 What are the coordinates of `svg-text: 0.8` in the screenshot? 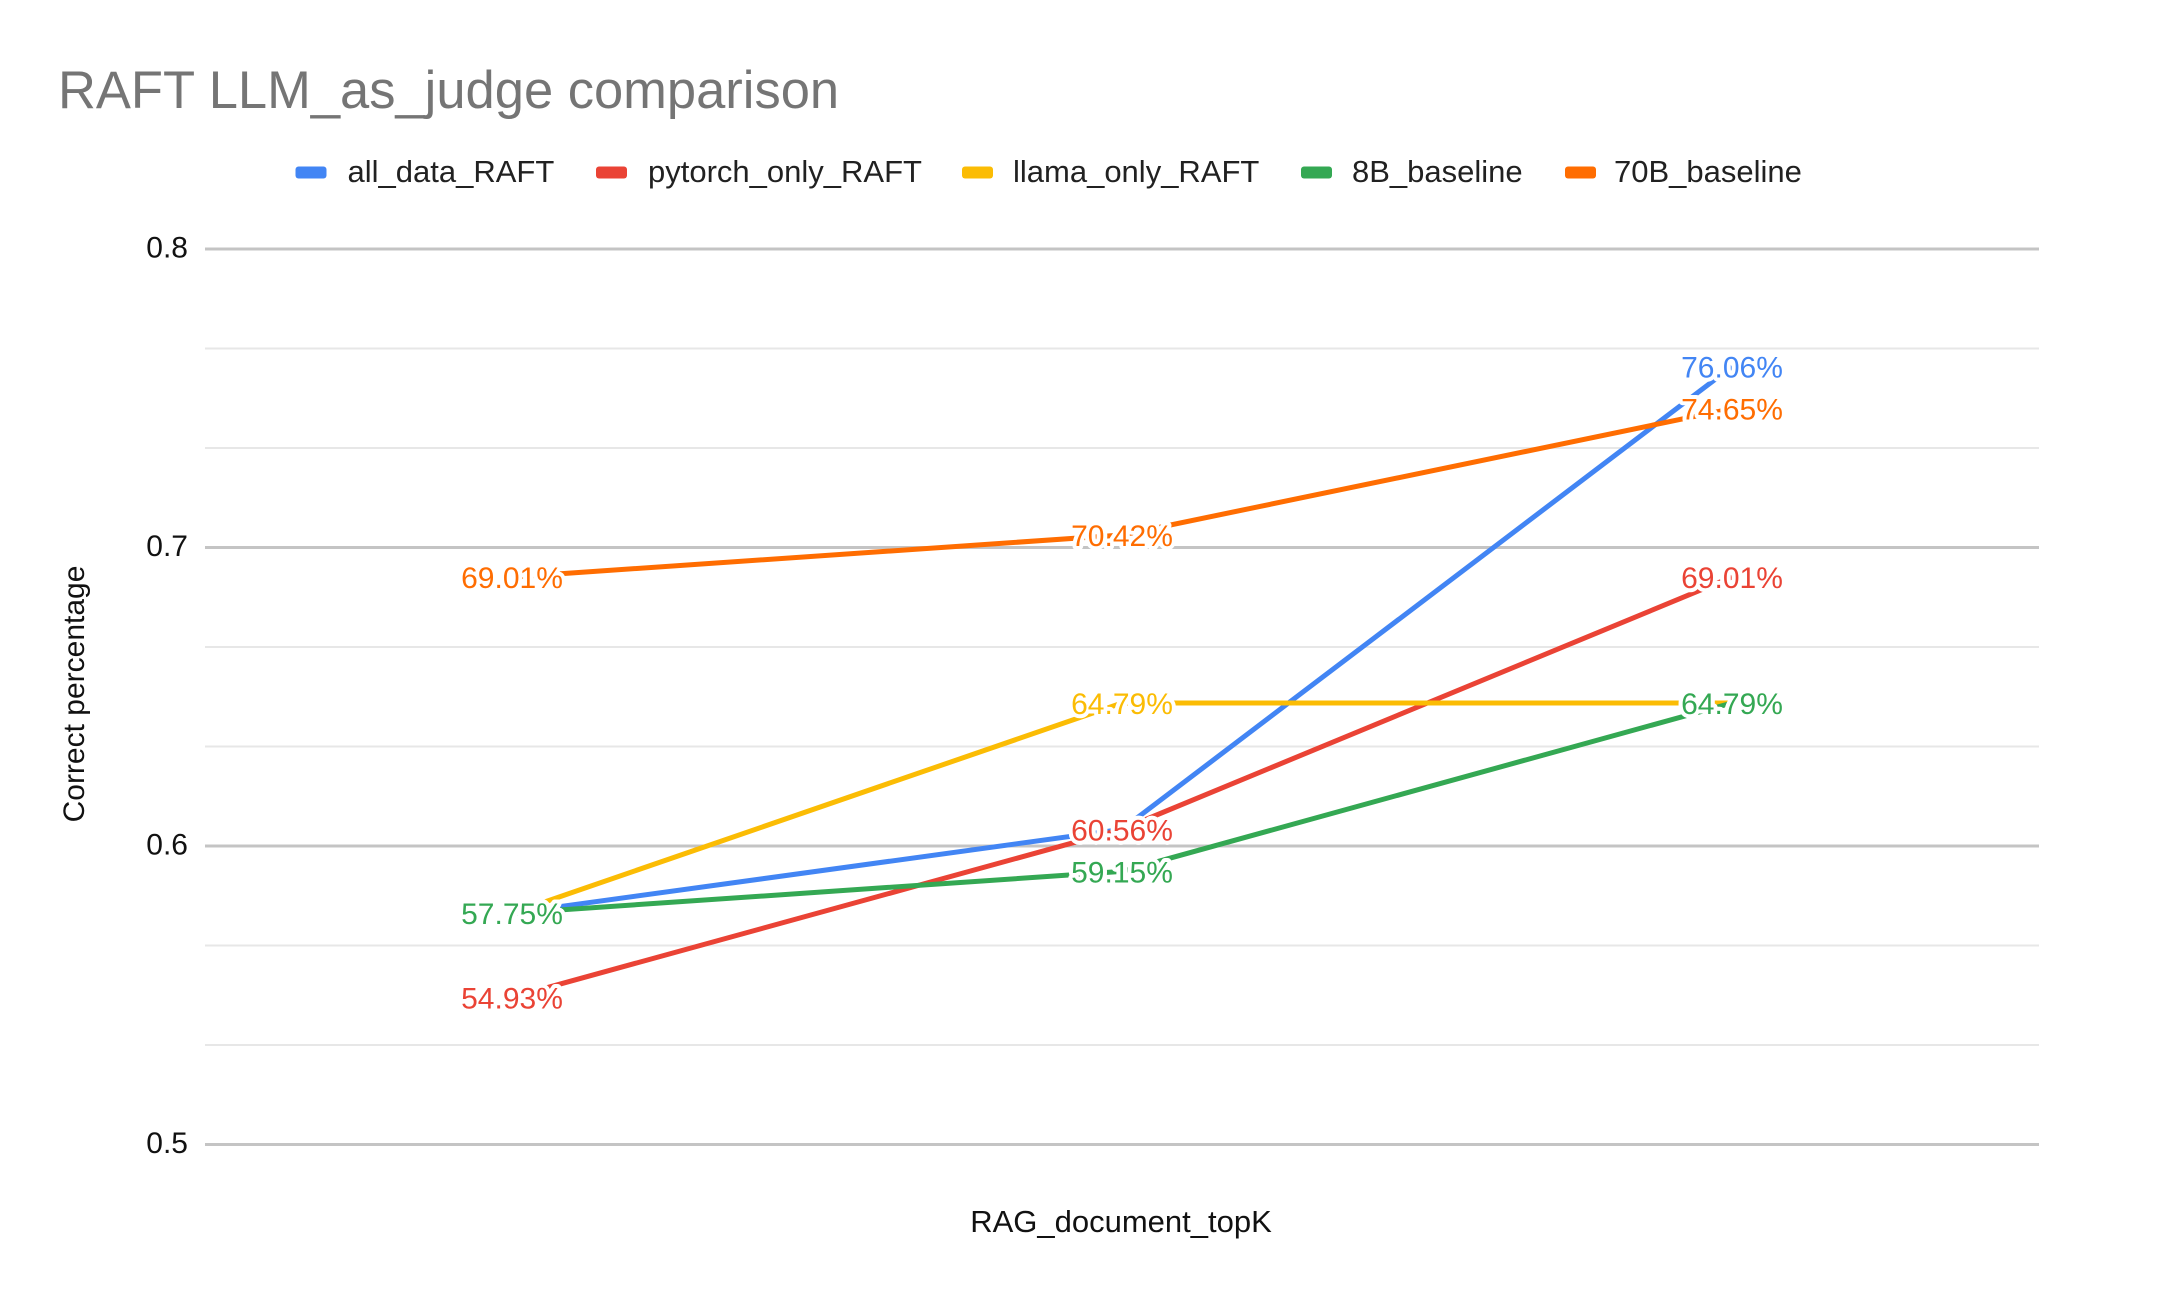 It's located at (167, 248).